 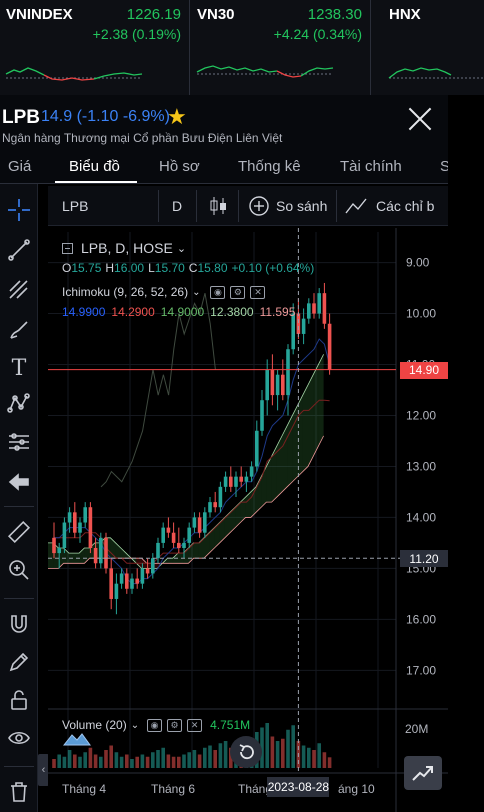 What do you see at coordinates (19, 250) in the screenshot?
I see `trend-line-icon` at bounding box center [19, 250].